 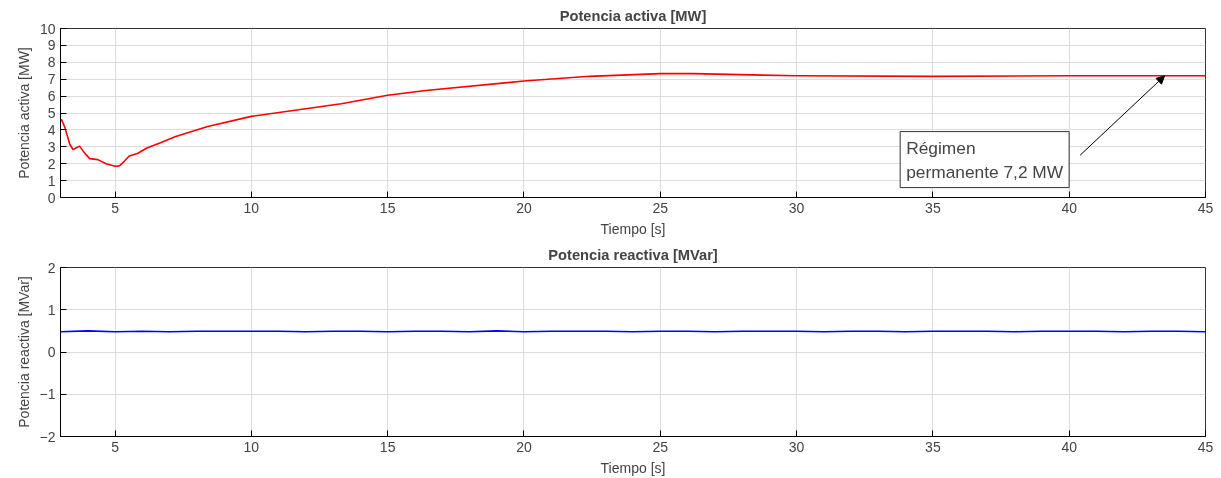 What do you see at coordinates (51, 96) in the screenshot?
I see `y-tick-label: 6` at bounding box center [51, 96].